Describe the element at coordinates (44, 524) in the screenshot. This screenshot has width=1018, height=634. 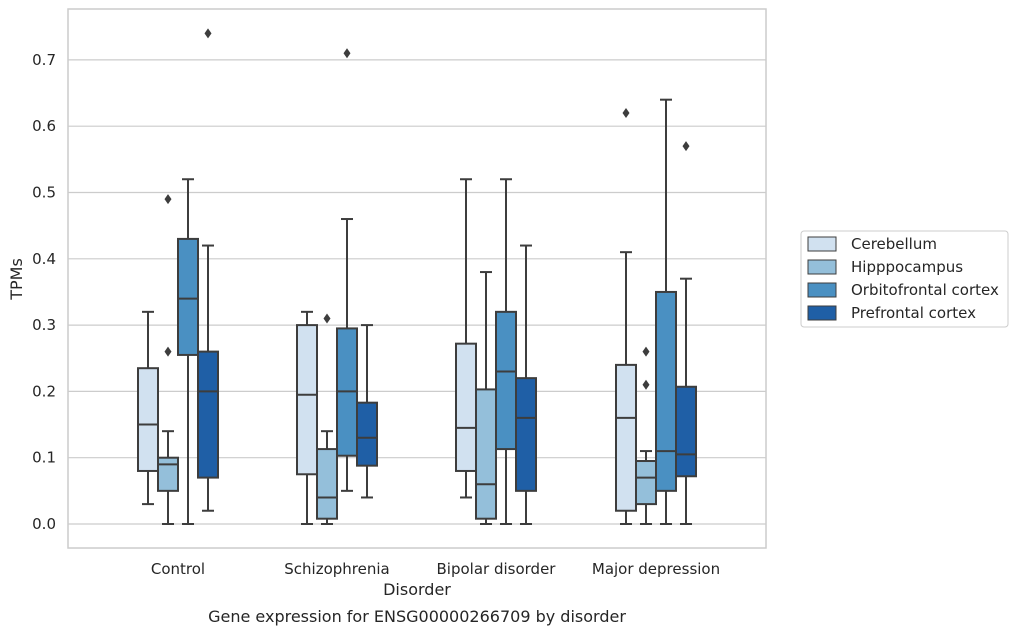
I see `y-tick-label: 0.0` at that location.